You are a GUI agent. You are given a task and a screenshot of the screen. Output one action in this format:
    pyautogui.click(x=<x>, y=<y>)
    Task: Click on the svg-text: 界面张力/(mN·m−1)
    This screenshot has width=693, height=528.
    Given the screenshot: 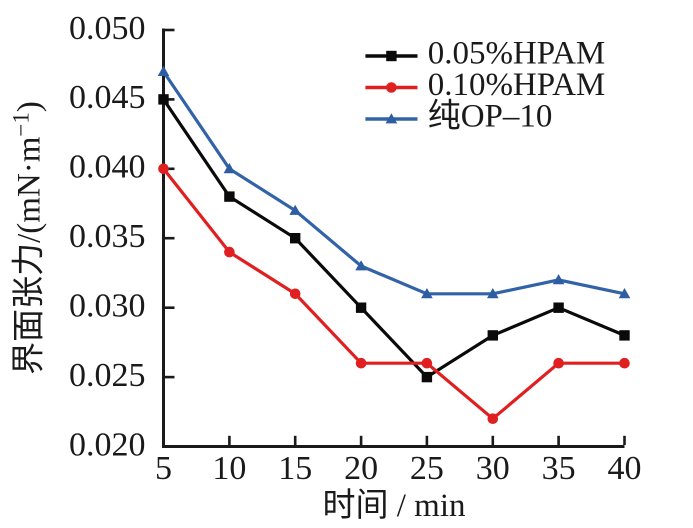 What is the action you would take?
    pyautogui.click(x=28, y=238)
    